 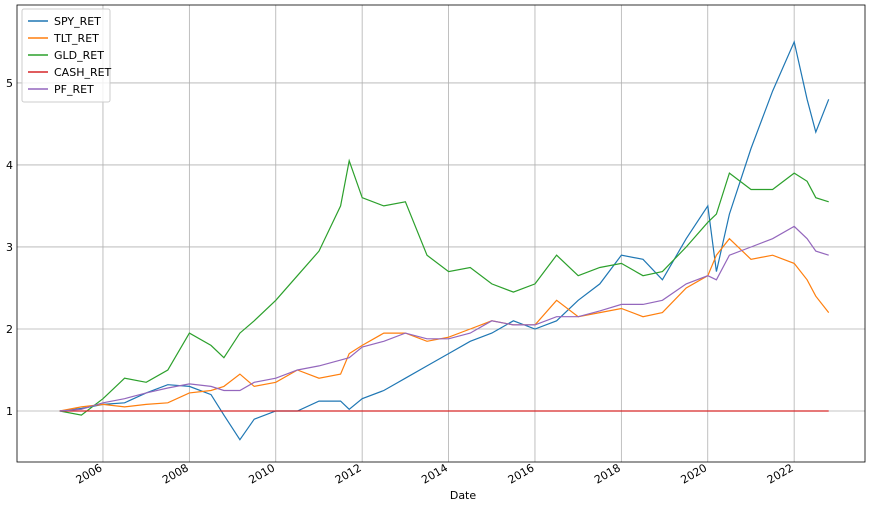 I want to click on x-tick-label: 2008, so click(x=175, y=473).